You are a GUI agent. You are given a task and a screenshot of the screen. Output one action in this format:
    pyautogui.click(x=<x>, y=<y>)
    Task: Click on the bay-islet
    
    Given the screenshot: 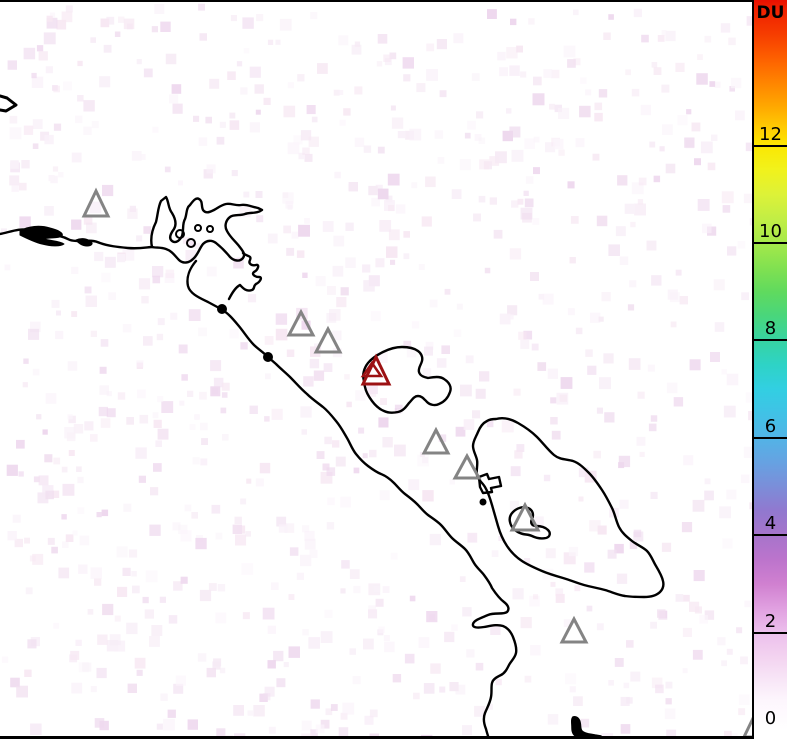 What is the action you would take?
    pyautogui.click(x=180, y=234)
    